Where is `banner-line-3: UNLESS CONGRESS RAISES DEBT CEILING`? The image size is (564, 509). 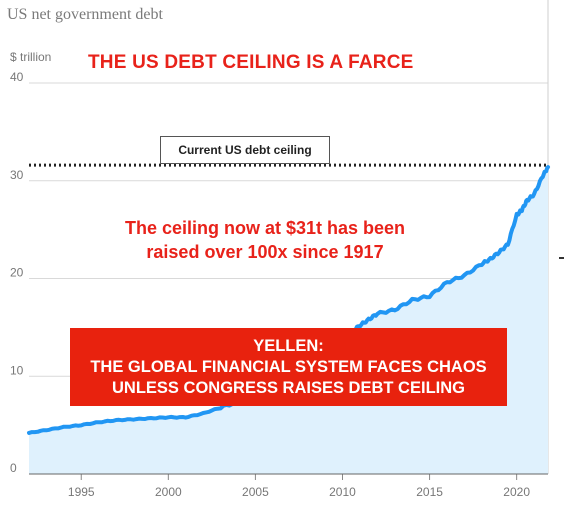
banner-line-3: UNLESS CONGRESS RAISES DEBT CEILING is located at coordinates (288, 388).